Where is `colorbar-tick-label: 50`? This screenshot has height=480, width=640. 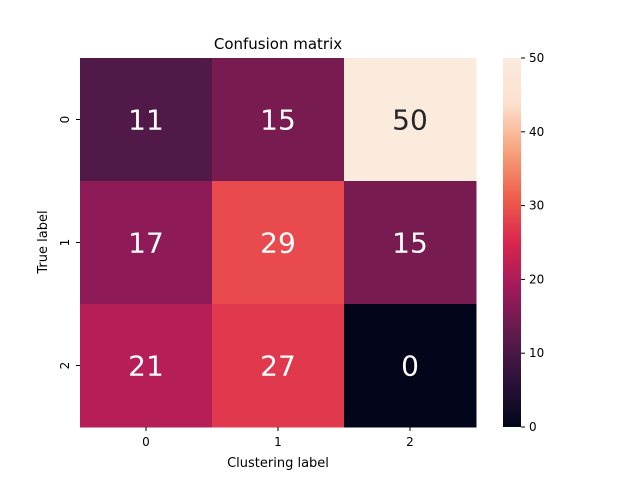 colorbar-tick-label: 50 is located at coordinates (536, 58).